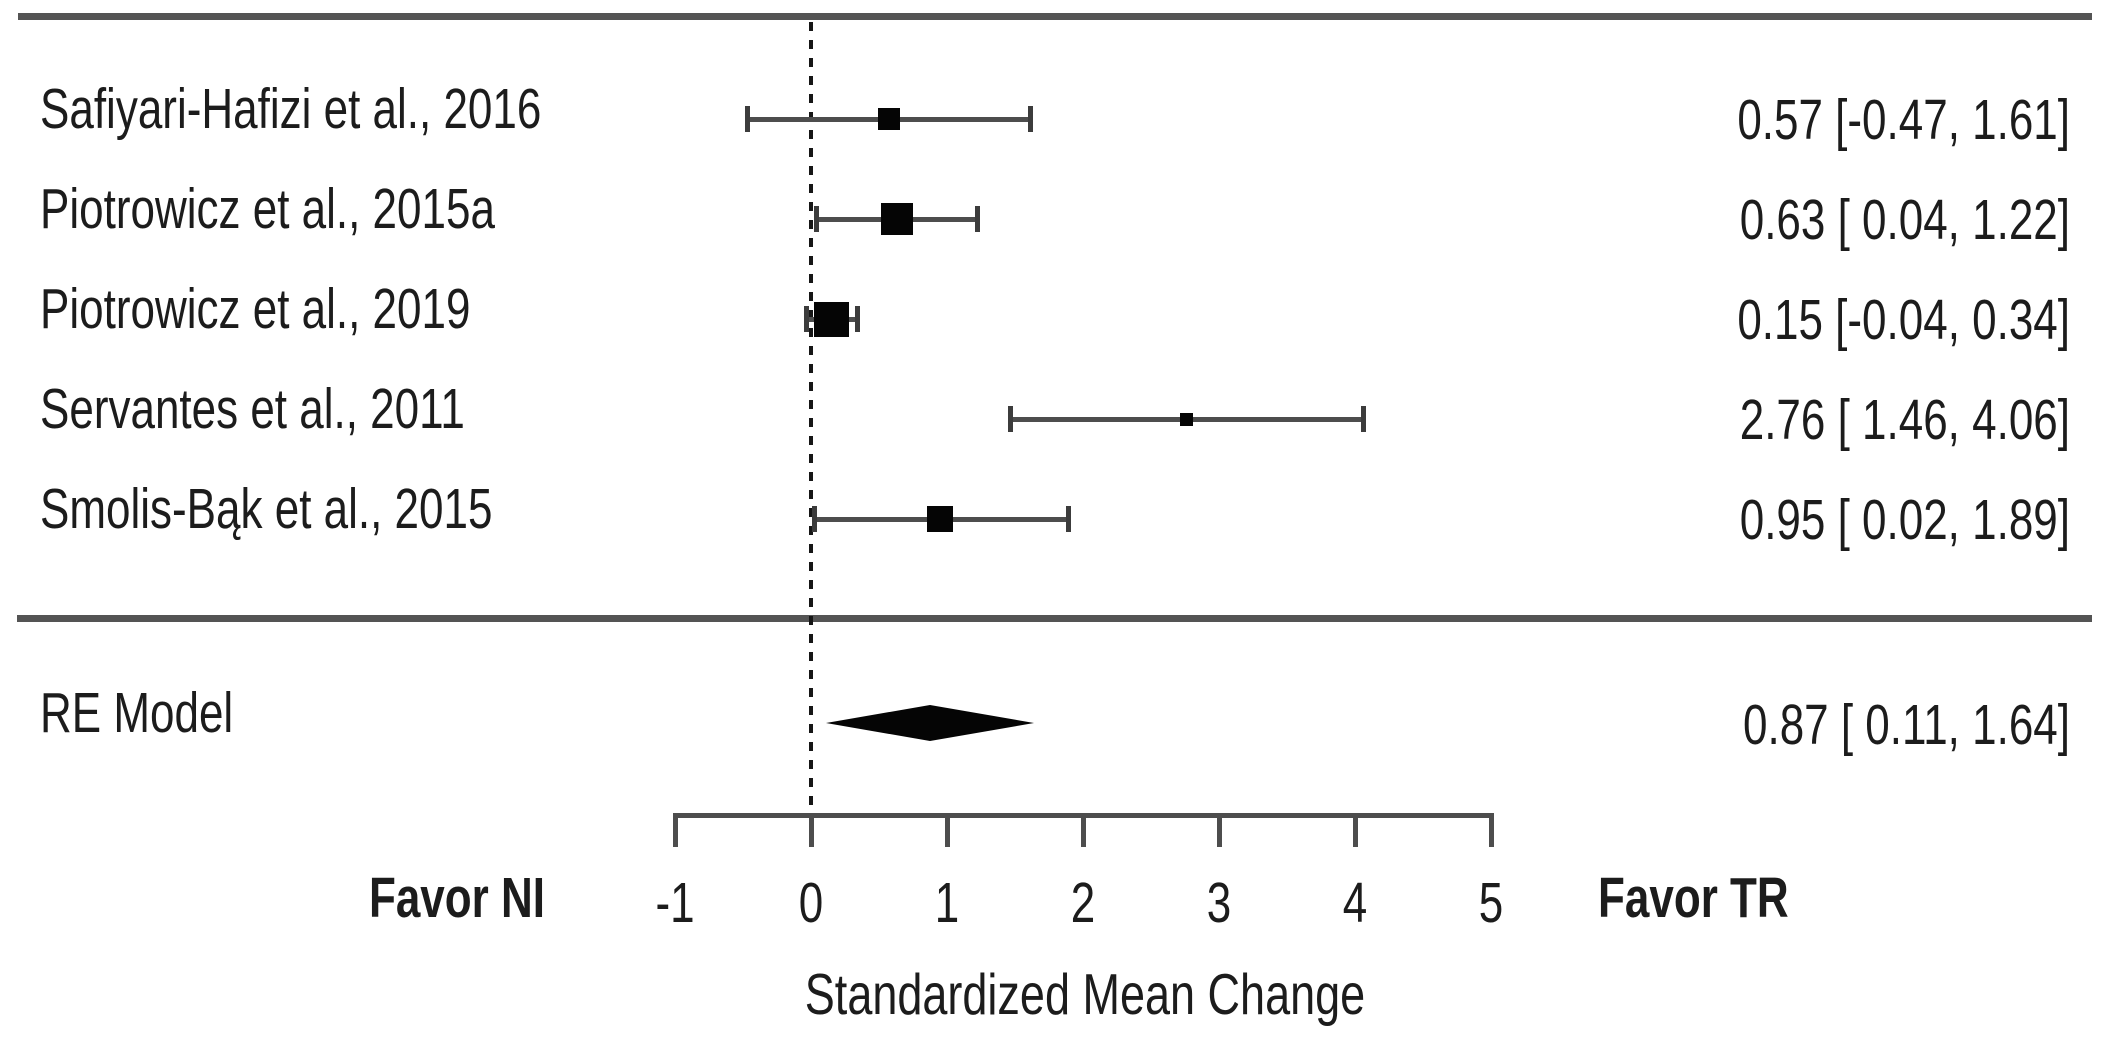 This screenshot has width=2116, height=1049. What do you see at coordinates (456, 898) in the screenshot?
I see `favor-left-text: Favor NI` at bounding box center [456, 898].